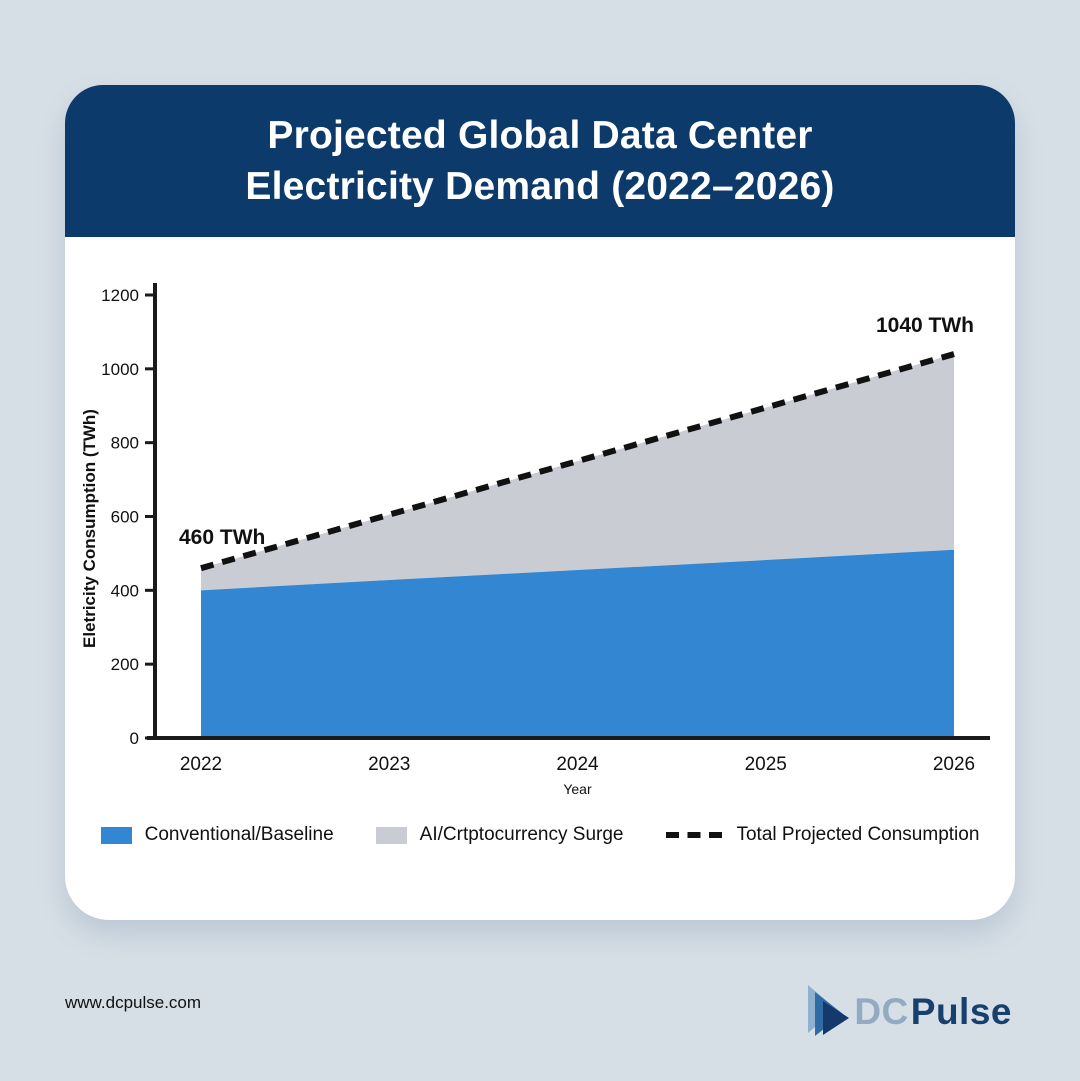 The height and width of the screenshot is (1081, 1080). What do you see at coordinates (239, 834) in the screenshot?
I see `legend-label-baseline: Conventional/Baseline` at bounding box center [239, 834].